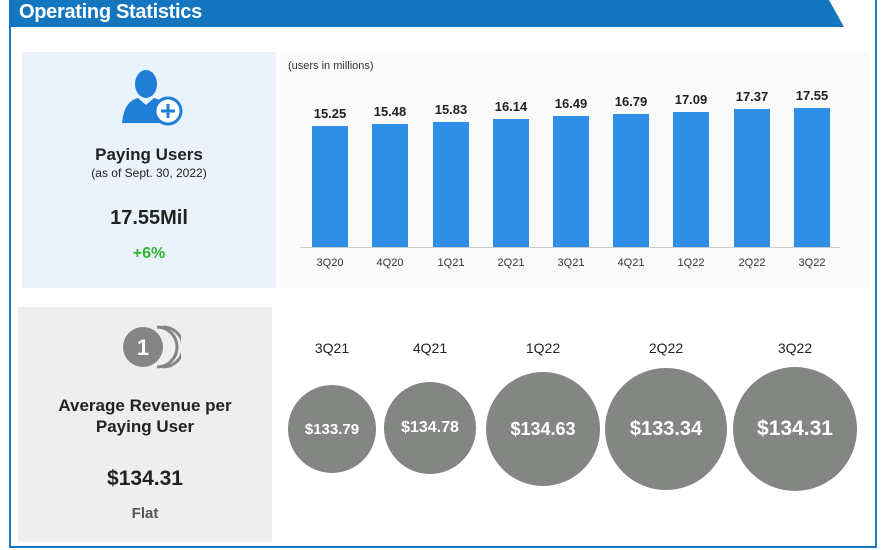 The width and height of the screenshot is (890, 550). I want to click on bubble-quarter-label: 1Q22, so click(543, 348).